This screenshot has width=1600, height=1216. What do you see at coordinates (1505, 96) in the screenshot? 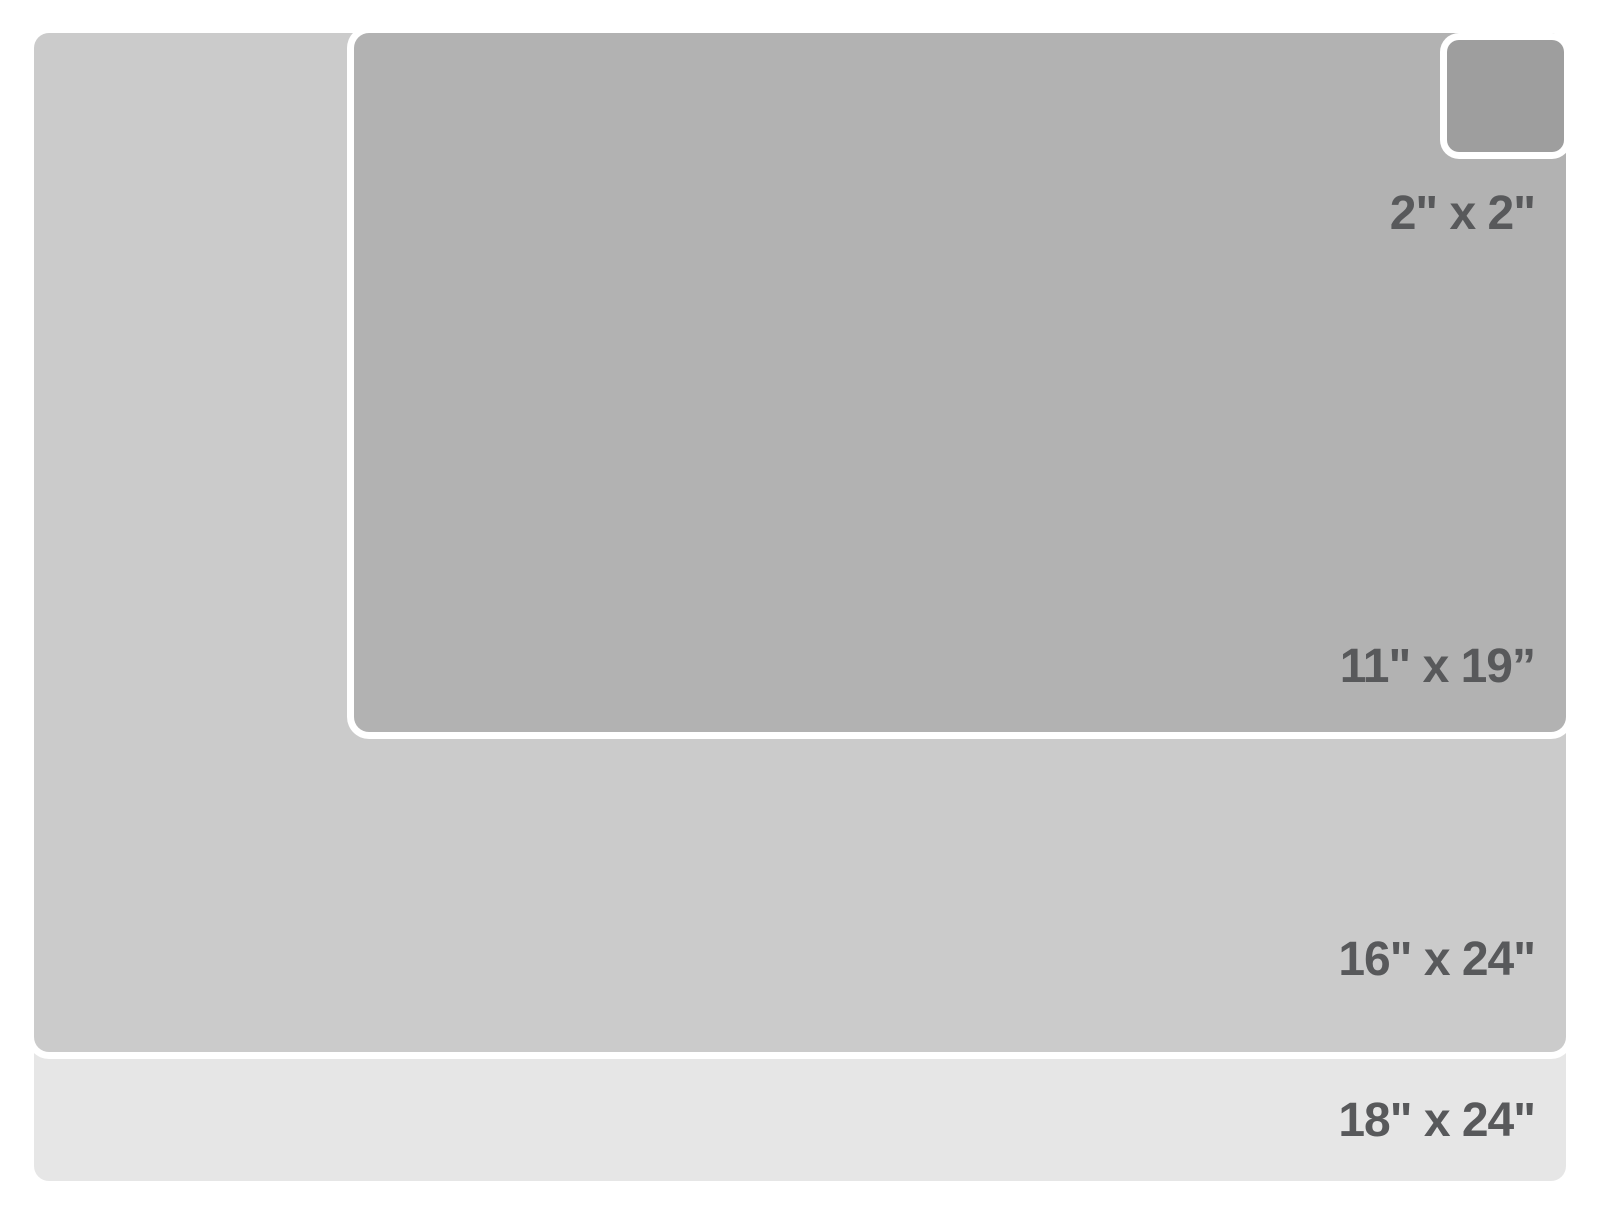
I see `sheet-2x2` at bounding box center [1505, 96].